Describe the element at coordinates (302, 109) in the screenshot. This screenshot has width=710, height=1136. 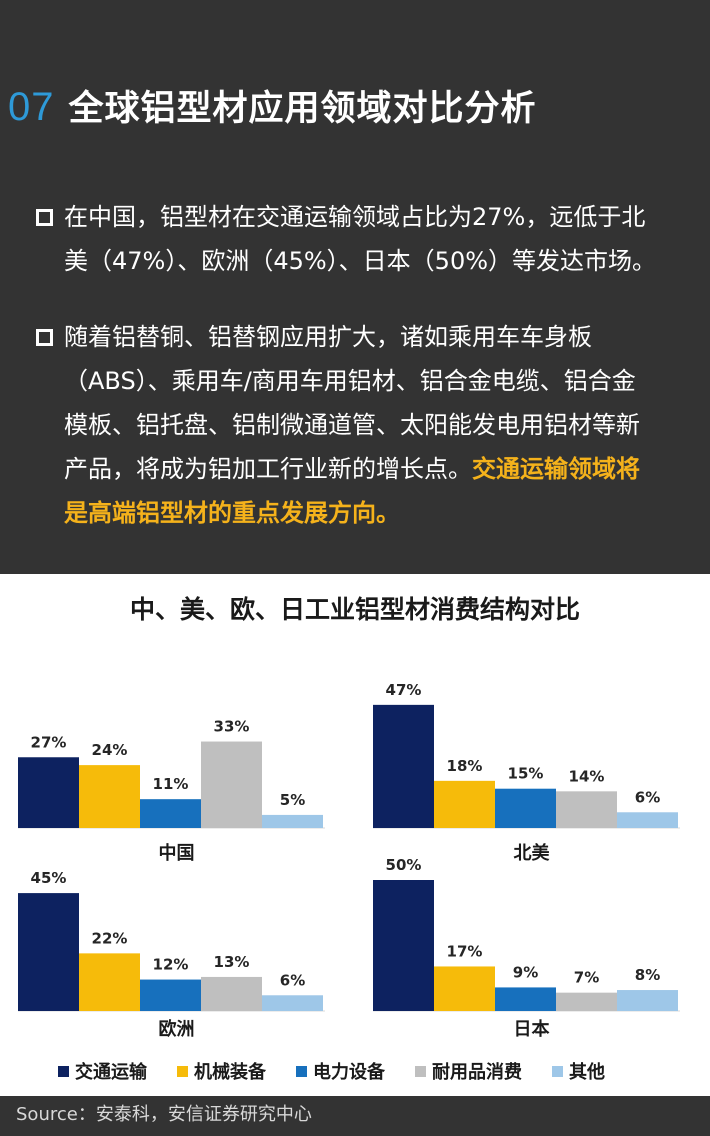
I see `page-title: 全球铝型材应用领域对比分析` at that location.